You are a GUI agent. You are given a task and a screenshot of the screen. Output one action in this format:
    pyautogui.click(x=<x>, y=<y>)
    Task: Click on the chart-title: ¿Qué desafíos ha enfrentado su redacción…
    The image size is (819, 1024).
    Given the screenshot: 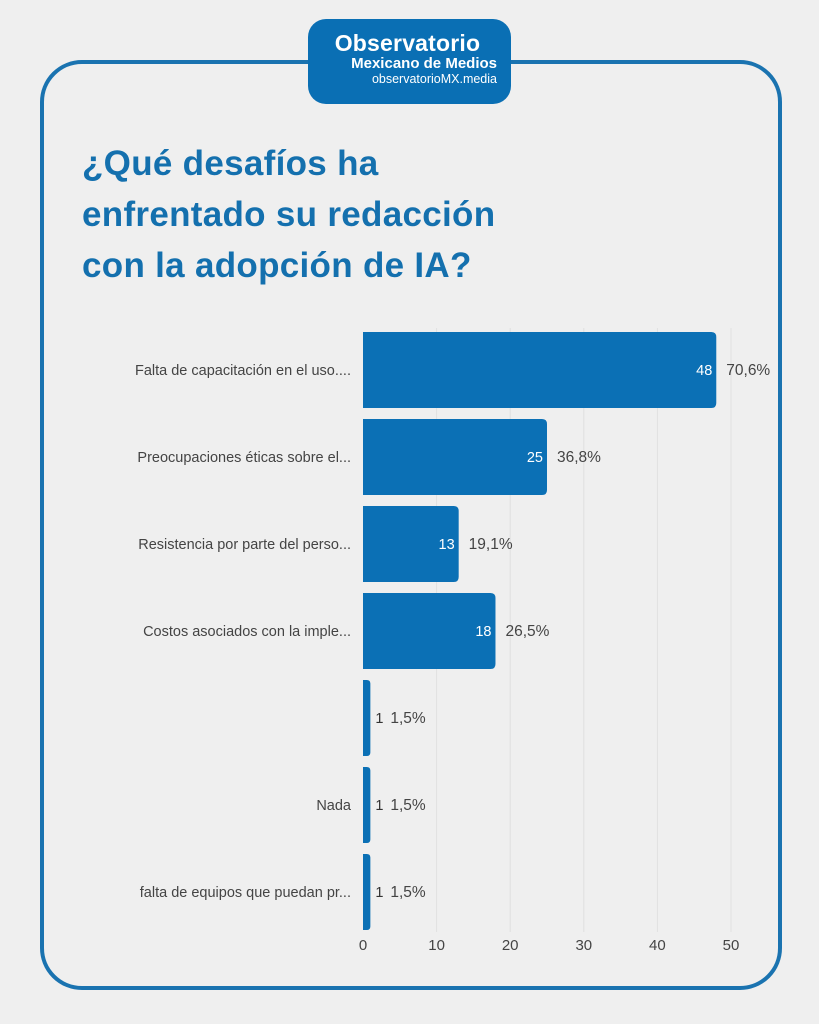 What is the action you would take?
    pyautogui.click(x=362, y=214)
    